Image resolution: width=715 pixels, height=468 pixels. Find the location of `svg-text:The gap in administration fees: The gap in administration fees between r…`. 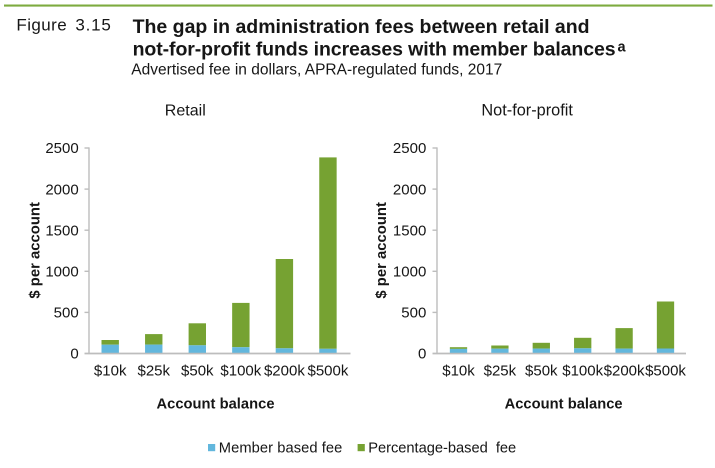

svg-text:The gap in administration fees: The gap in administration fees between r… is located at coordinates (361, 27).